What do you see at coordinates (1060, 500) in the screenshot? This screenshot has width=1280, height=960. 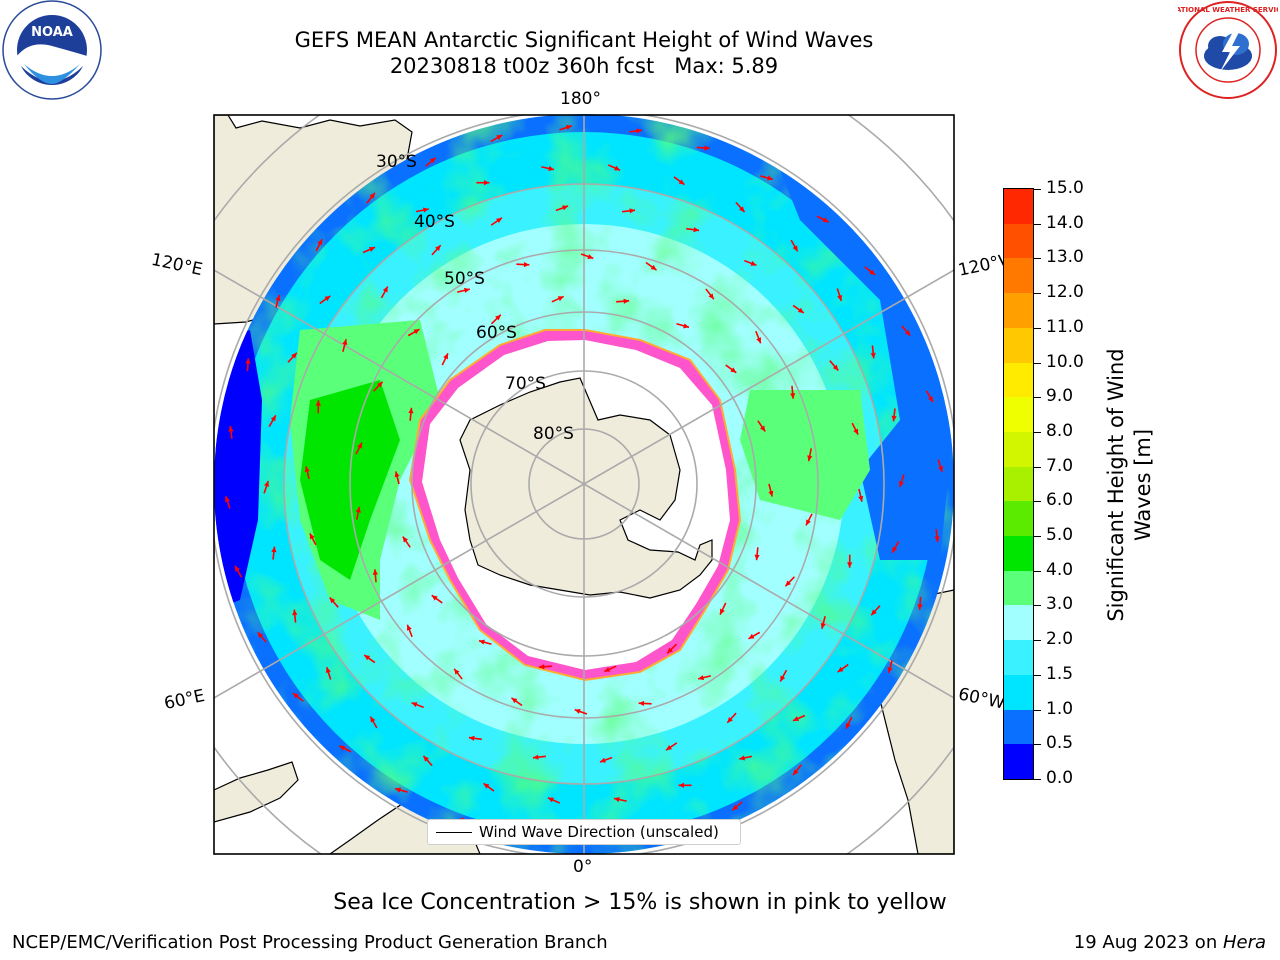 I see `colorbar-tick-label: 6.0` at bounding box center [1060, 500].